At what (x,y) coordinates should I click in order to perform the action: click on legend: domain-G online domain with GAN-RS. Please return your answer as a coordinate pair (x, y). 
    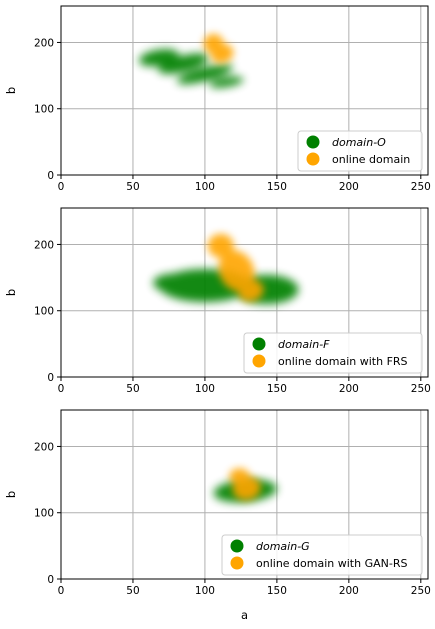
    Looking at the image, I should click on (322, 555).